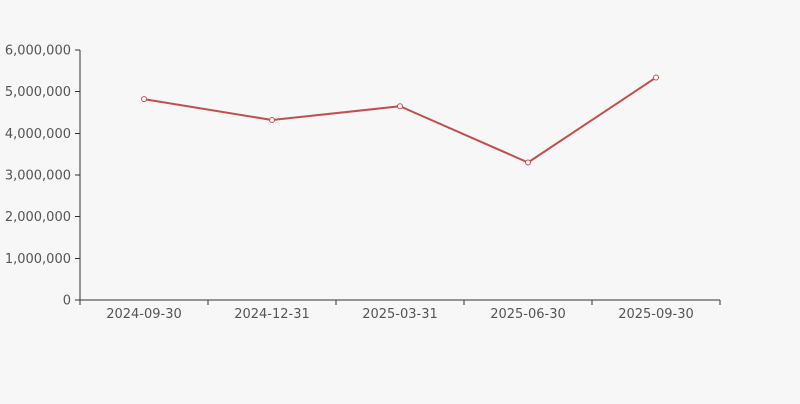  Describe the element at coordinates (528, 314) in the screenshot. I see `x-tick-label: 2025-06-30` at that location.